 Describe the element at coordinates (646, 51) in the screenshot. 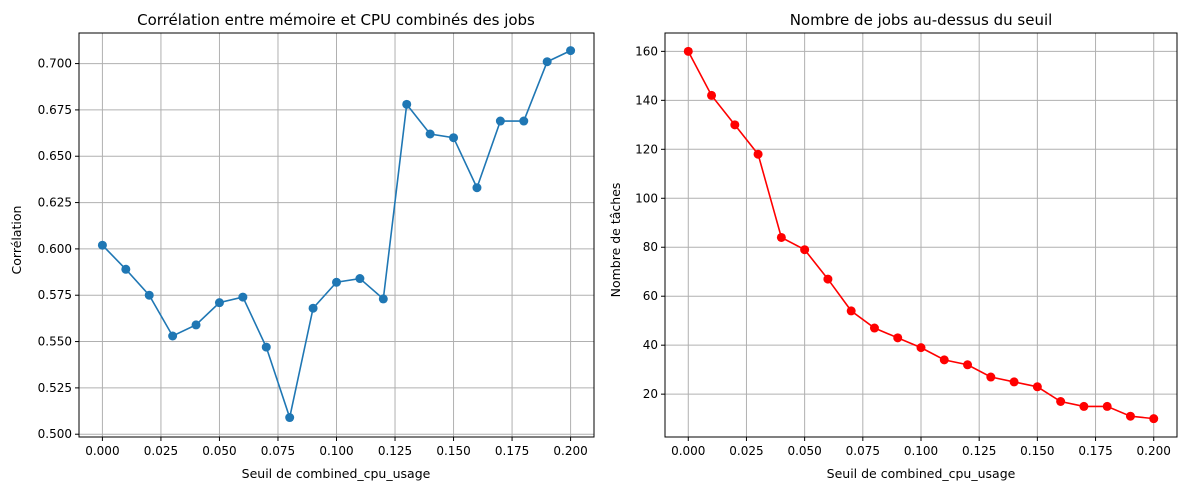

I see `y-tick-label: 160` at that location.